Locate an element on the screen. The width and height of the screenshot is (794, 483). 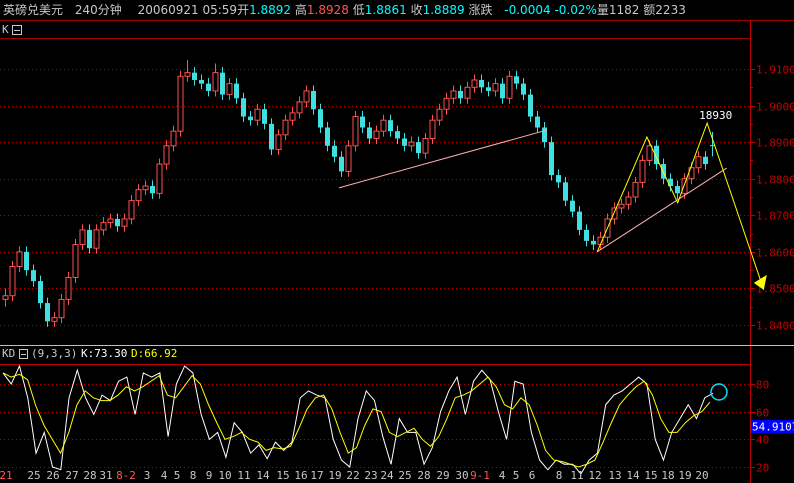
k-panel-label: K is located at coordinates (5, 29).